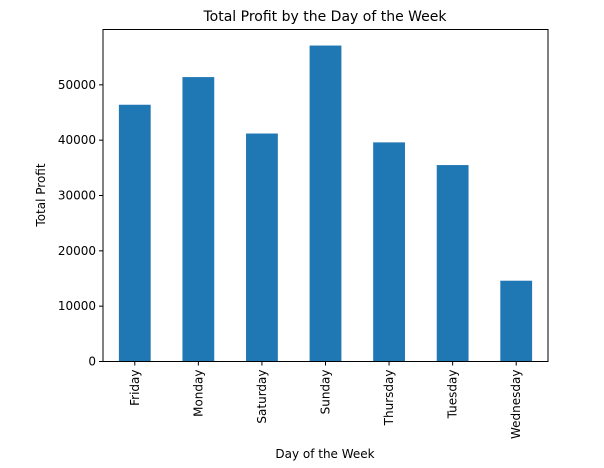  What do you see at coordinates (77, 196) in the screenshot?
I see `y-tick-label: 30000` at bounding box center [77, 196].